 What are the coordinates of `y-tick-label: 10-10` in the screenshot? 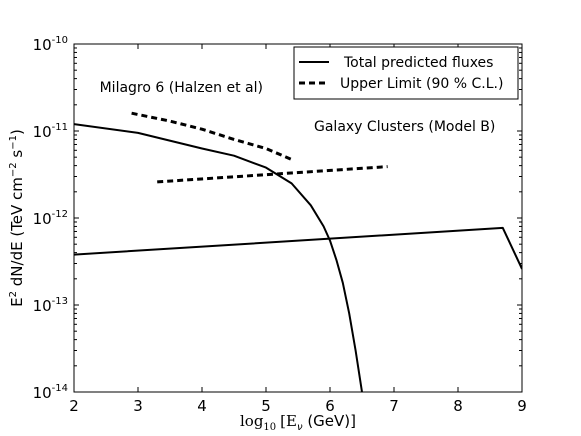 It's located at (50, 44).